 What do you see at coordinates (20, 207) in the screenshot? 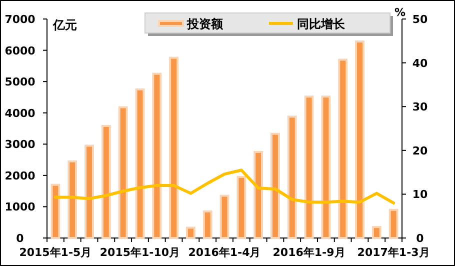
I see `y-tick-label: 1000` at bounding box center [20, 207].